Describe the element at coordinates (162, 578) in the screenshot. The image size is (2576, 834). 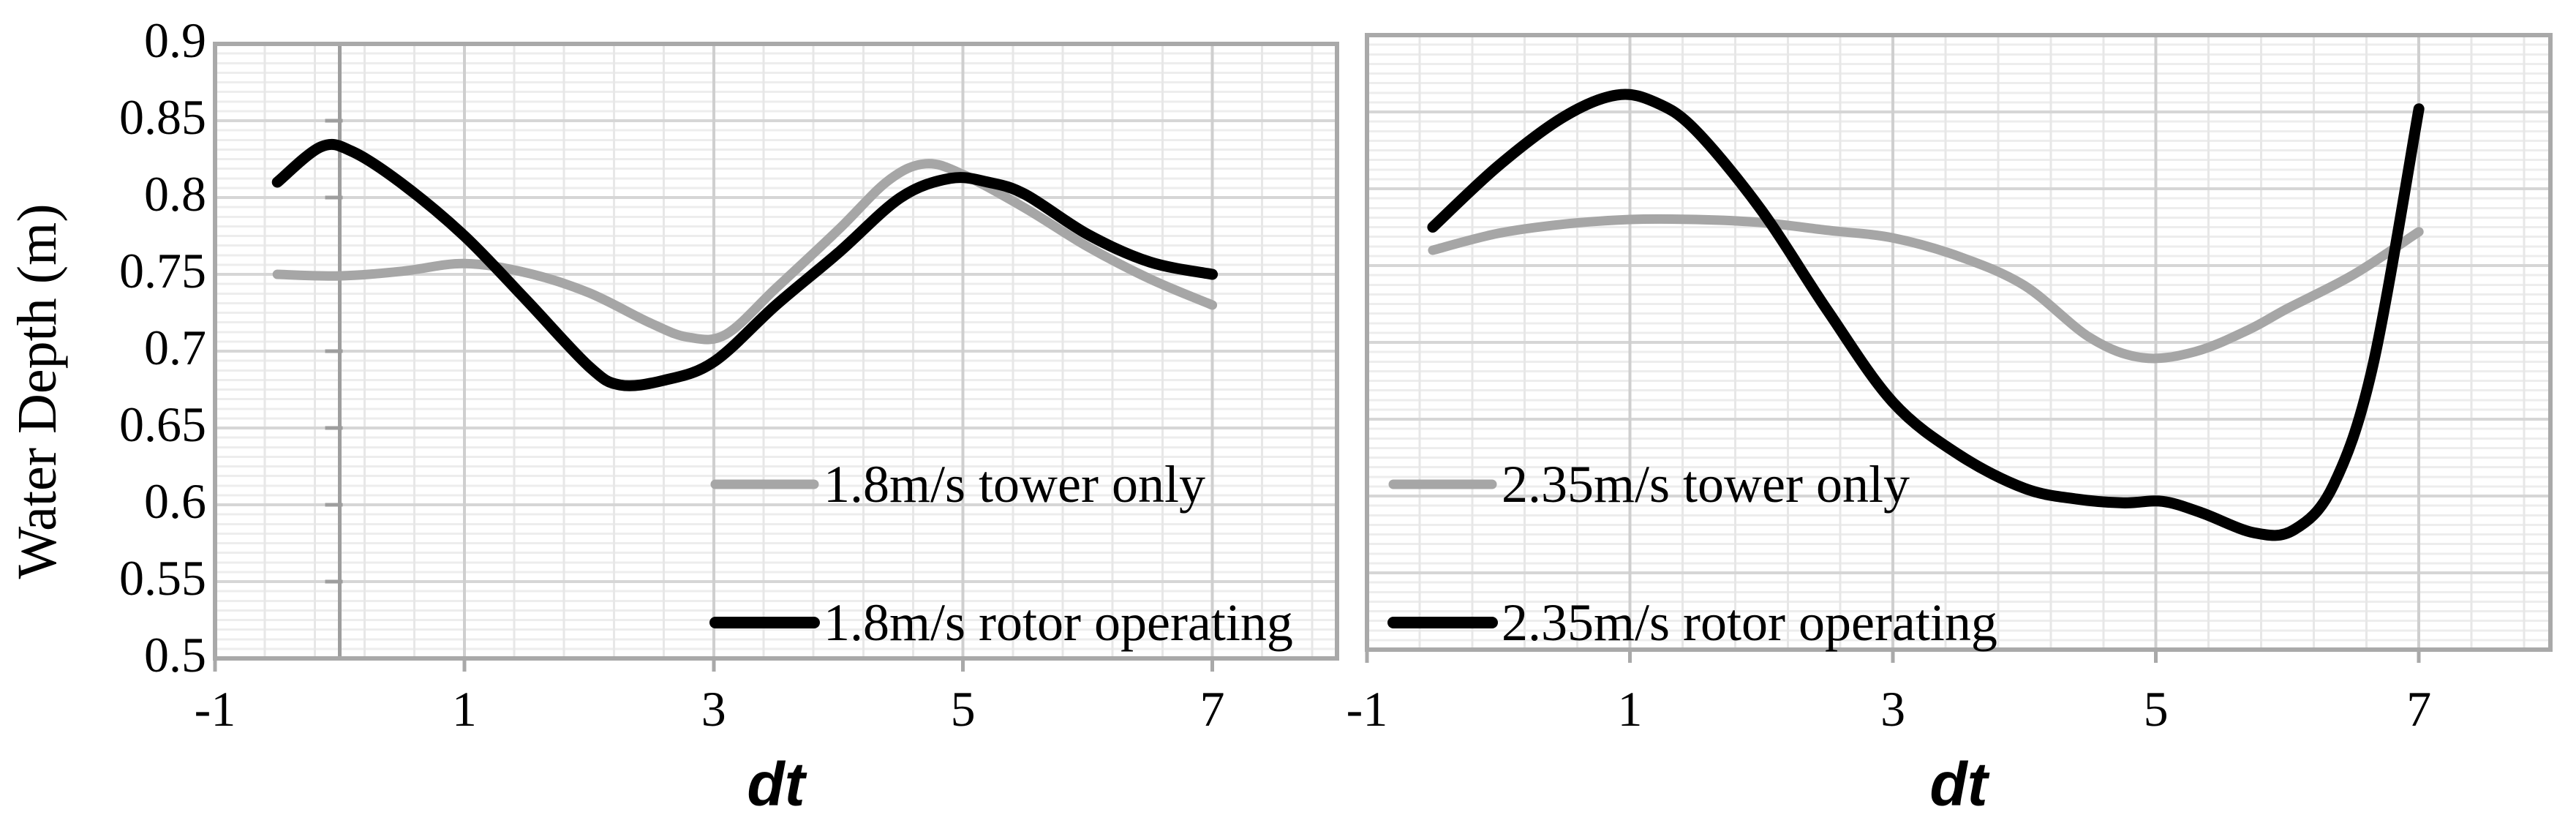
I see `y-tick-label: 0.55` at that location.